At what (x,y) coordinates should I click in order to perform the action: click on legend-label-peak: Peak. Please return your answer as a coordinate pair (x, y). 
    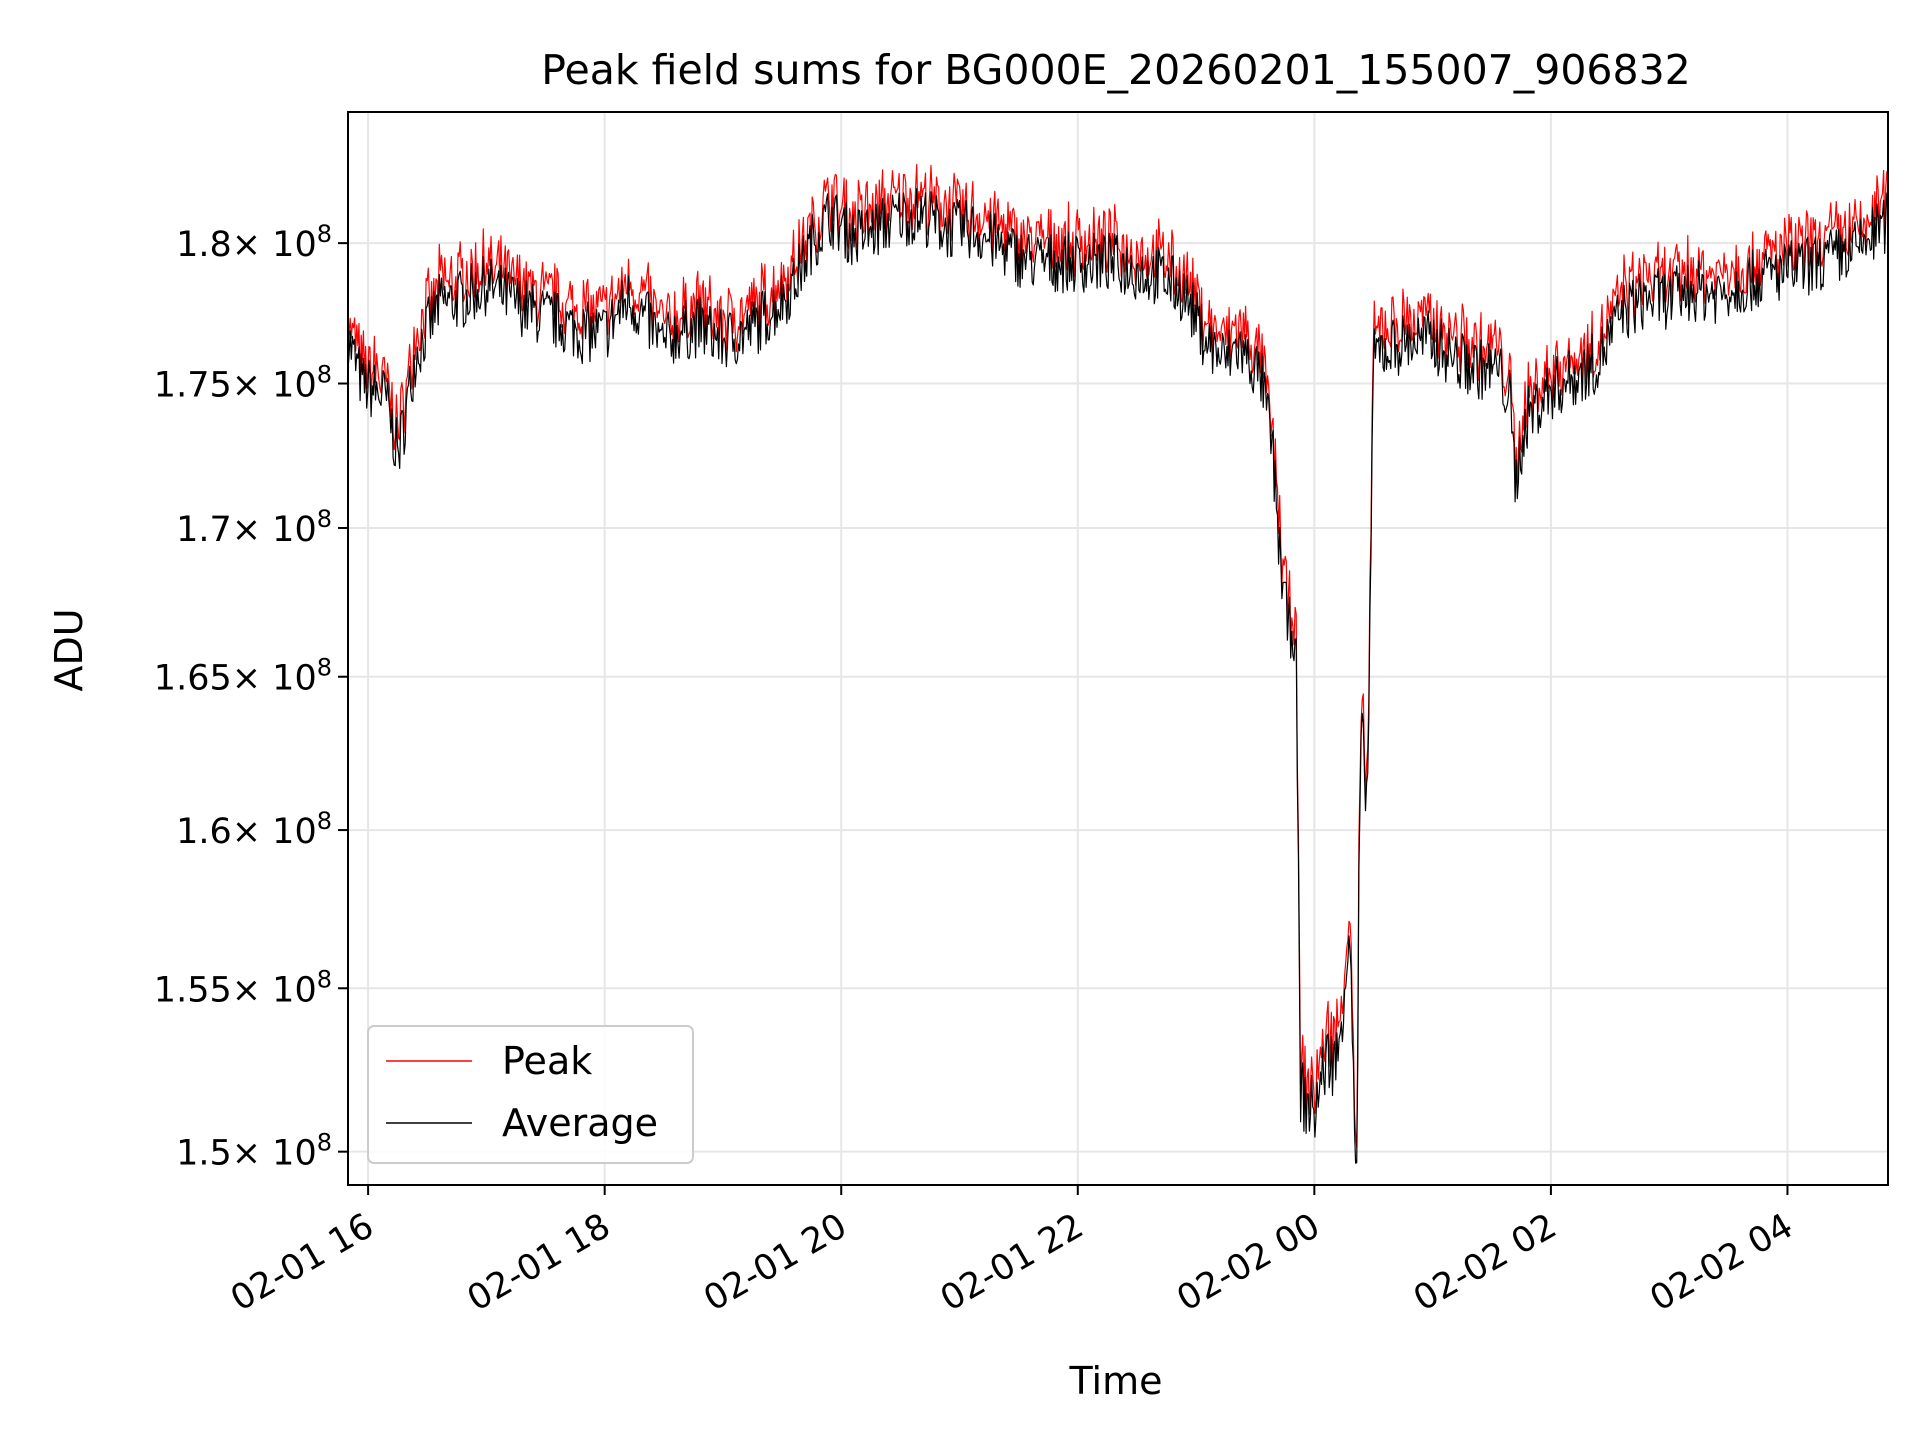
    Looking at the image, I should click on (547, 1061).